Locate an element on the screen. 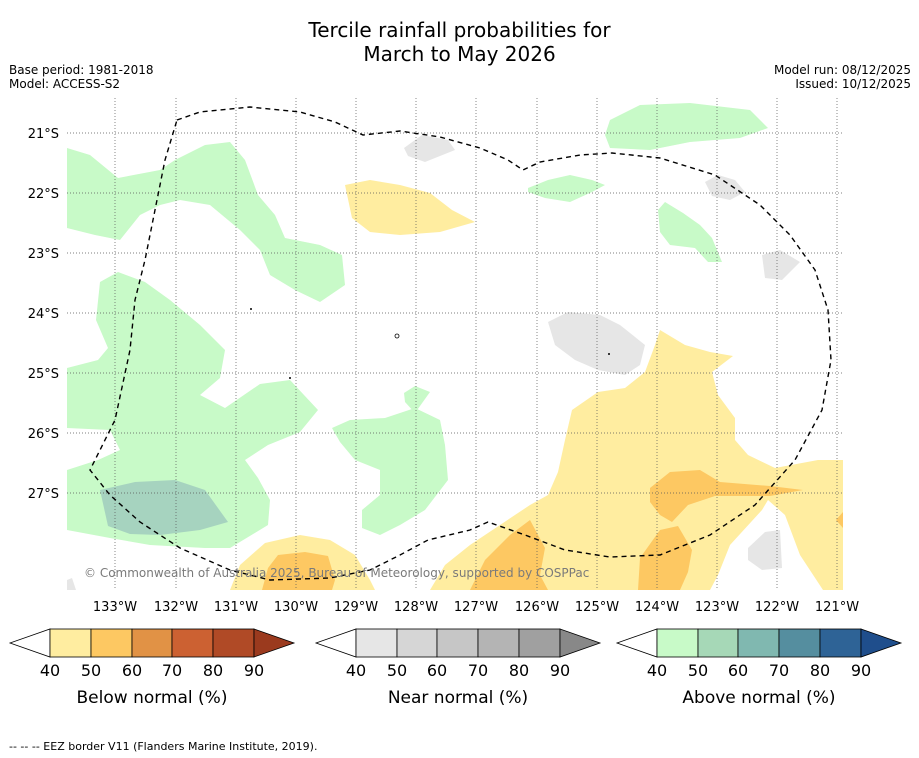  lon-label: 127°W is located at coordinates (476, 607).